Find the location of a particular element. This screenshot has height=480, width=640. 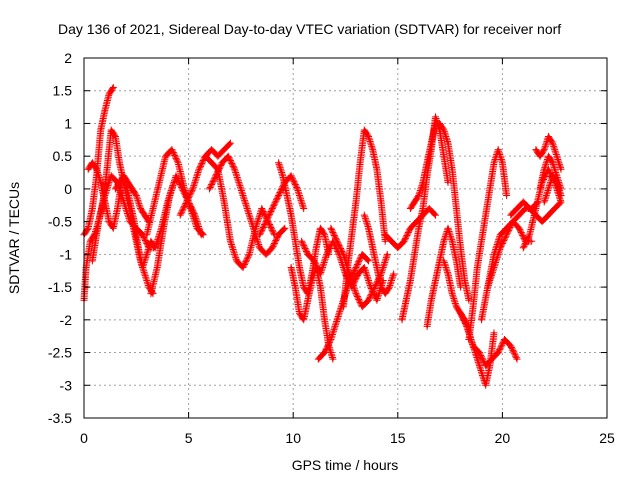

y-tick-label: -1.5 is located at coordinates (60, 287).